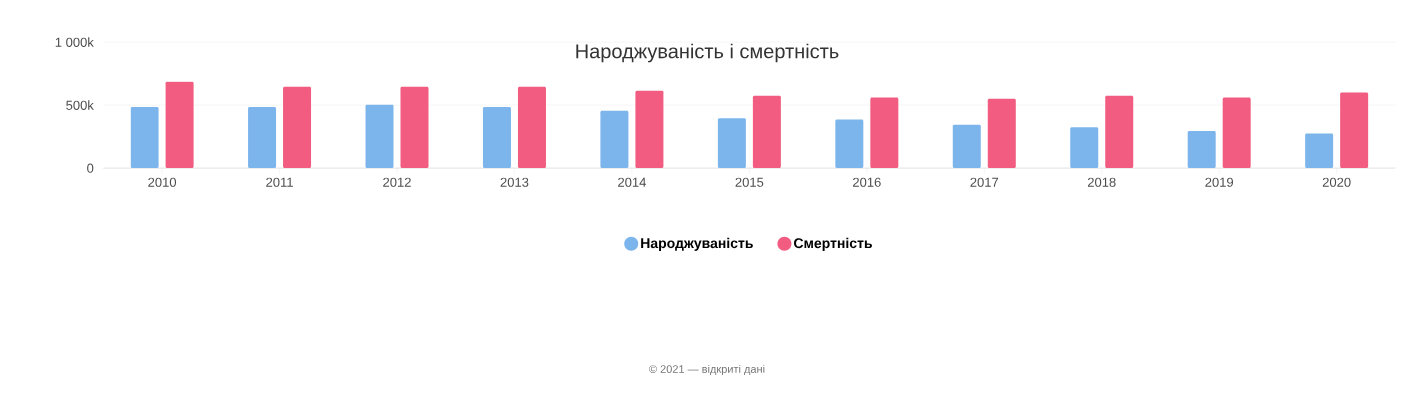  What do you see at coordinates (697, 244) in the screenshot?
I see `legend-label: Народжуваність` at bounding box center [697, 244].